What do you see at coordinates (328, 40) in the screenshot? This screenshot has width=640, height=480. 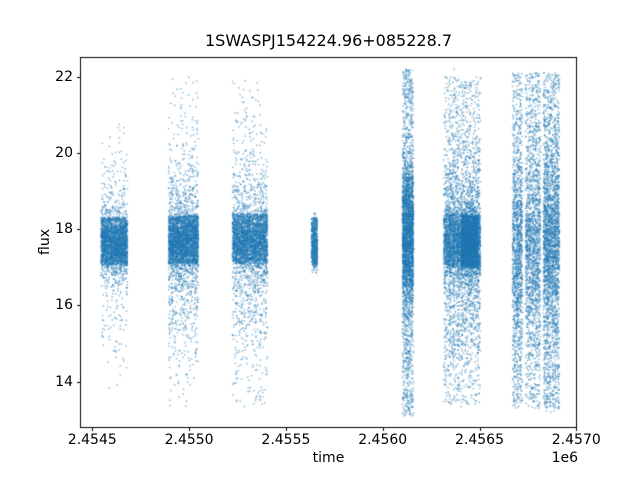 I see `chart-title: 1SWASPJ154224.96+085228.7` at bounding box center [328, 40].